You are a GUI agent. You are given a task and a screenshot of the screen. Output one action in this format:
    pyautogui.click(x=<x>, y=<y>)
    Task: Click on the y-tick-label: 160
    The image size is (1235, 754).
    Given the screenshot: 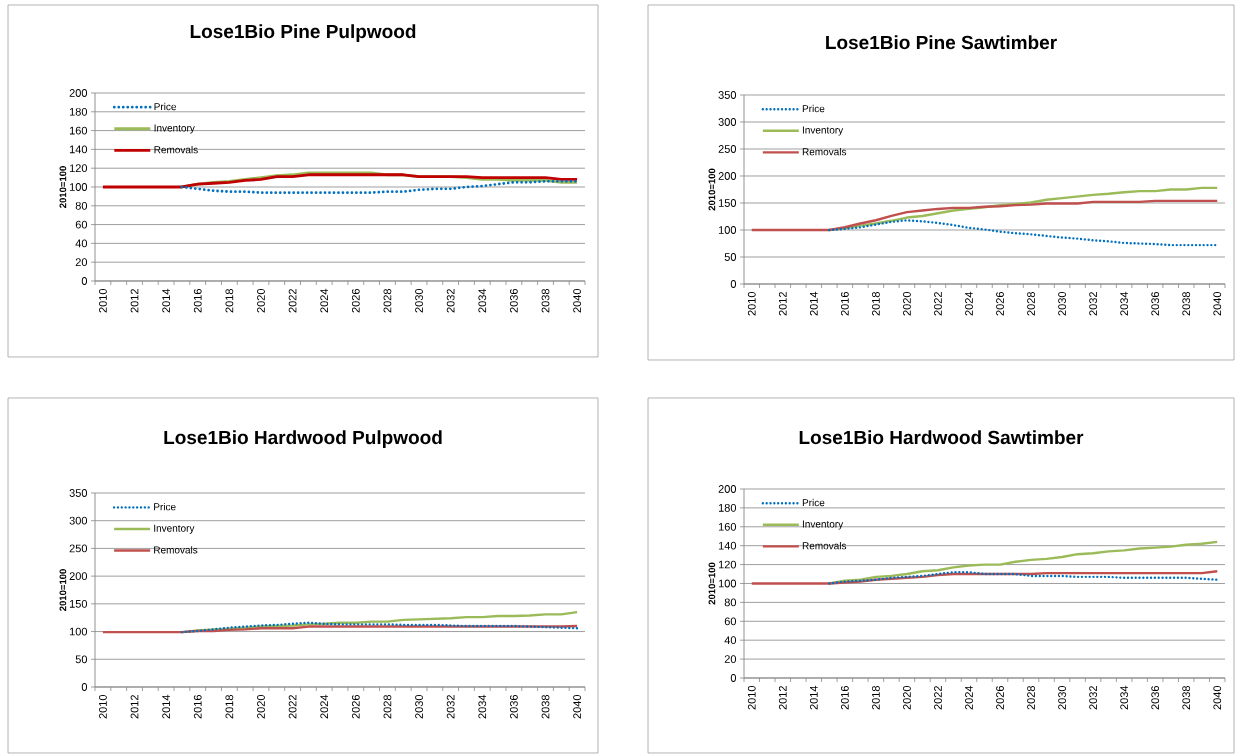 What is the action you would take?
    pyautogui.click(x=727, y=526)
    